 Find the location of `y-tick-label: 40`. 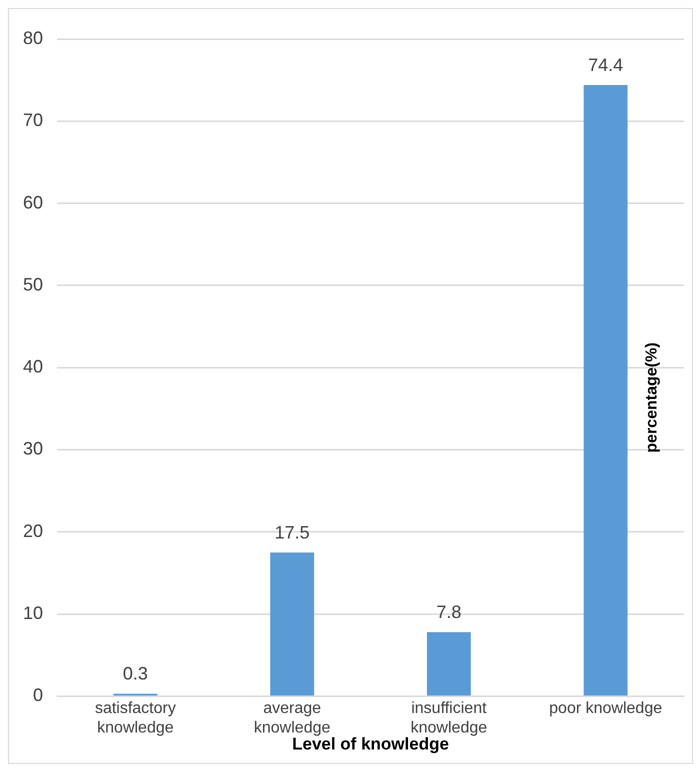

y-tick-label: 40 is located at coordinates (33, 366).